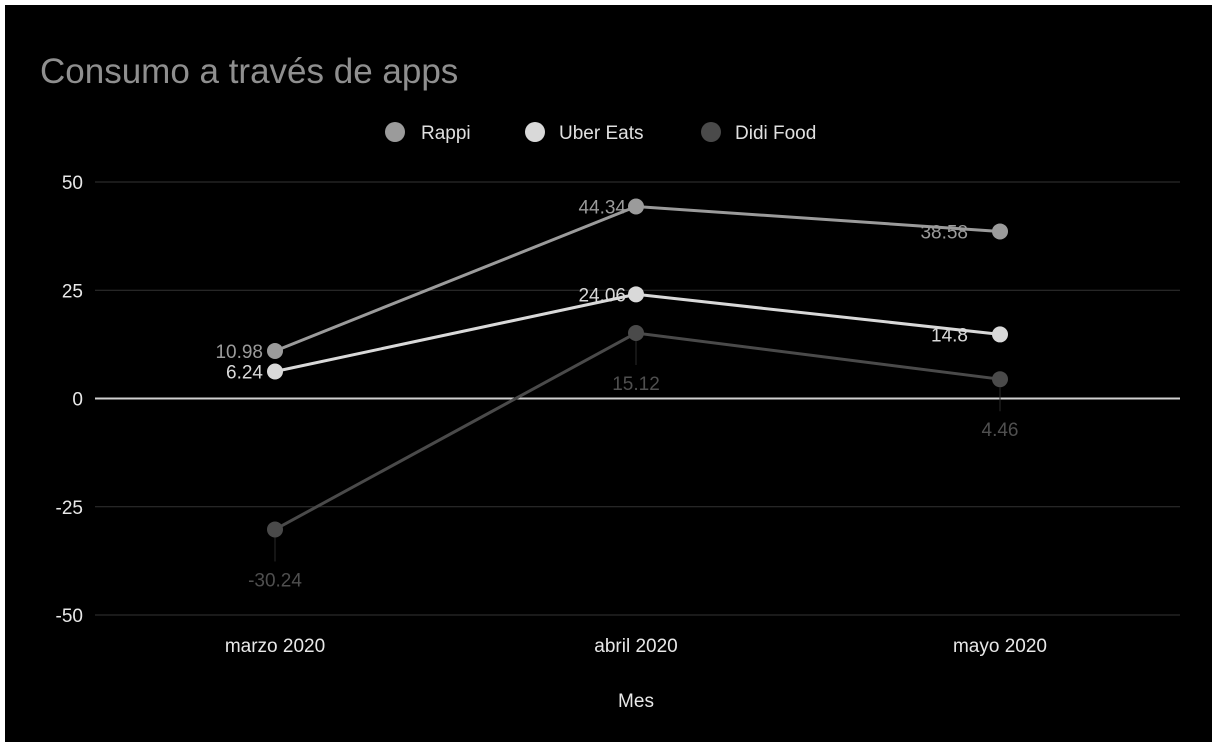  I want to click on data-label: 38.58, so click(944, 232).